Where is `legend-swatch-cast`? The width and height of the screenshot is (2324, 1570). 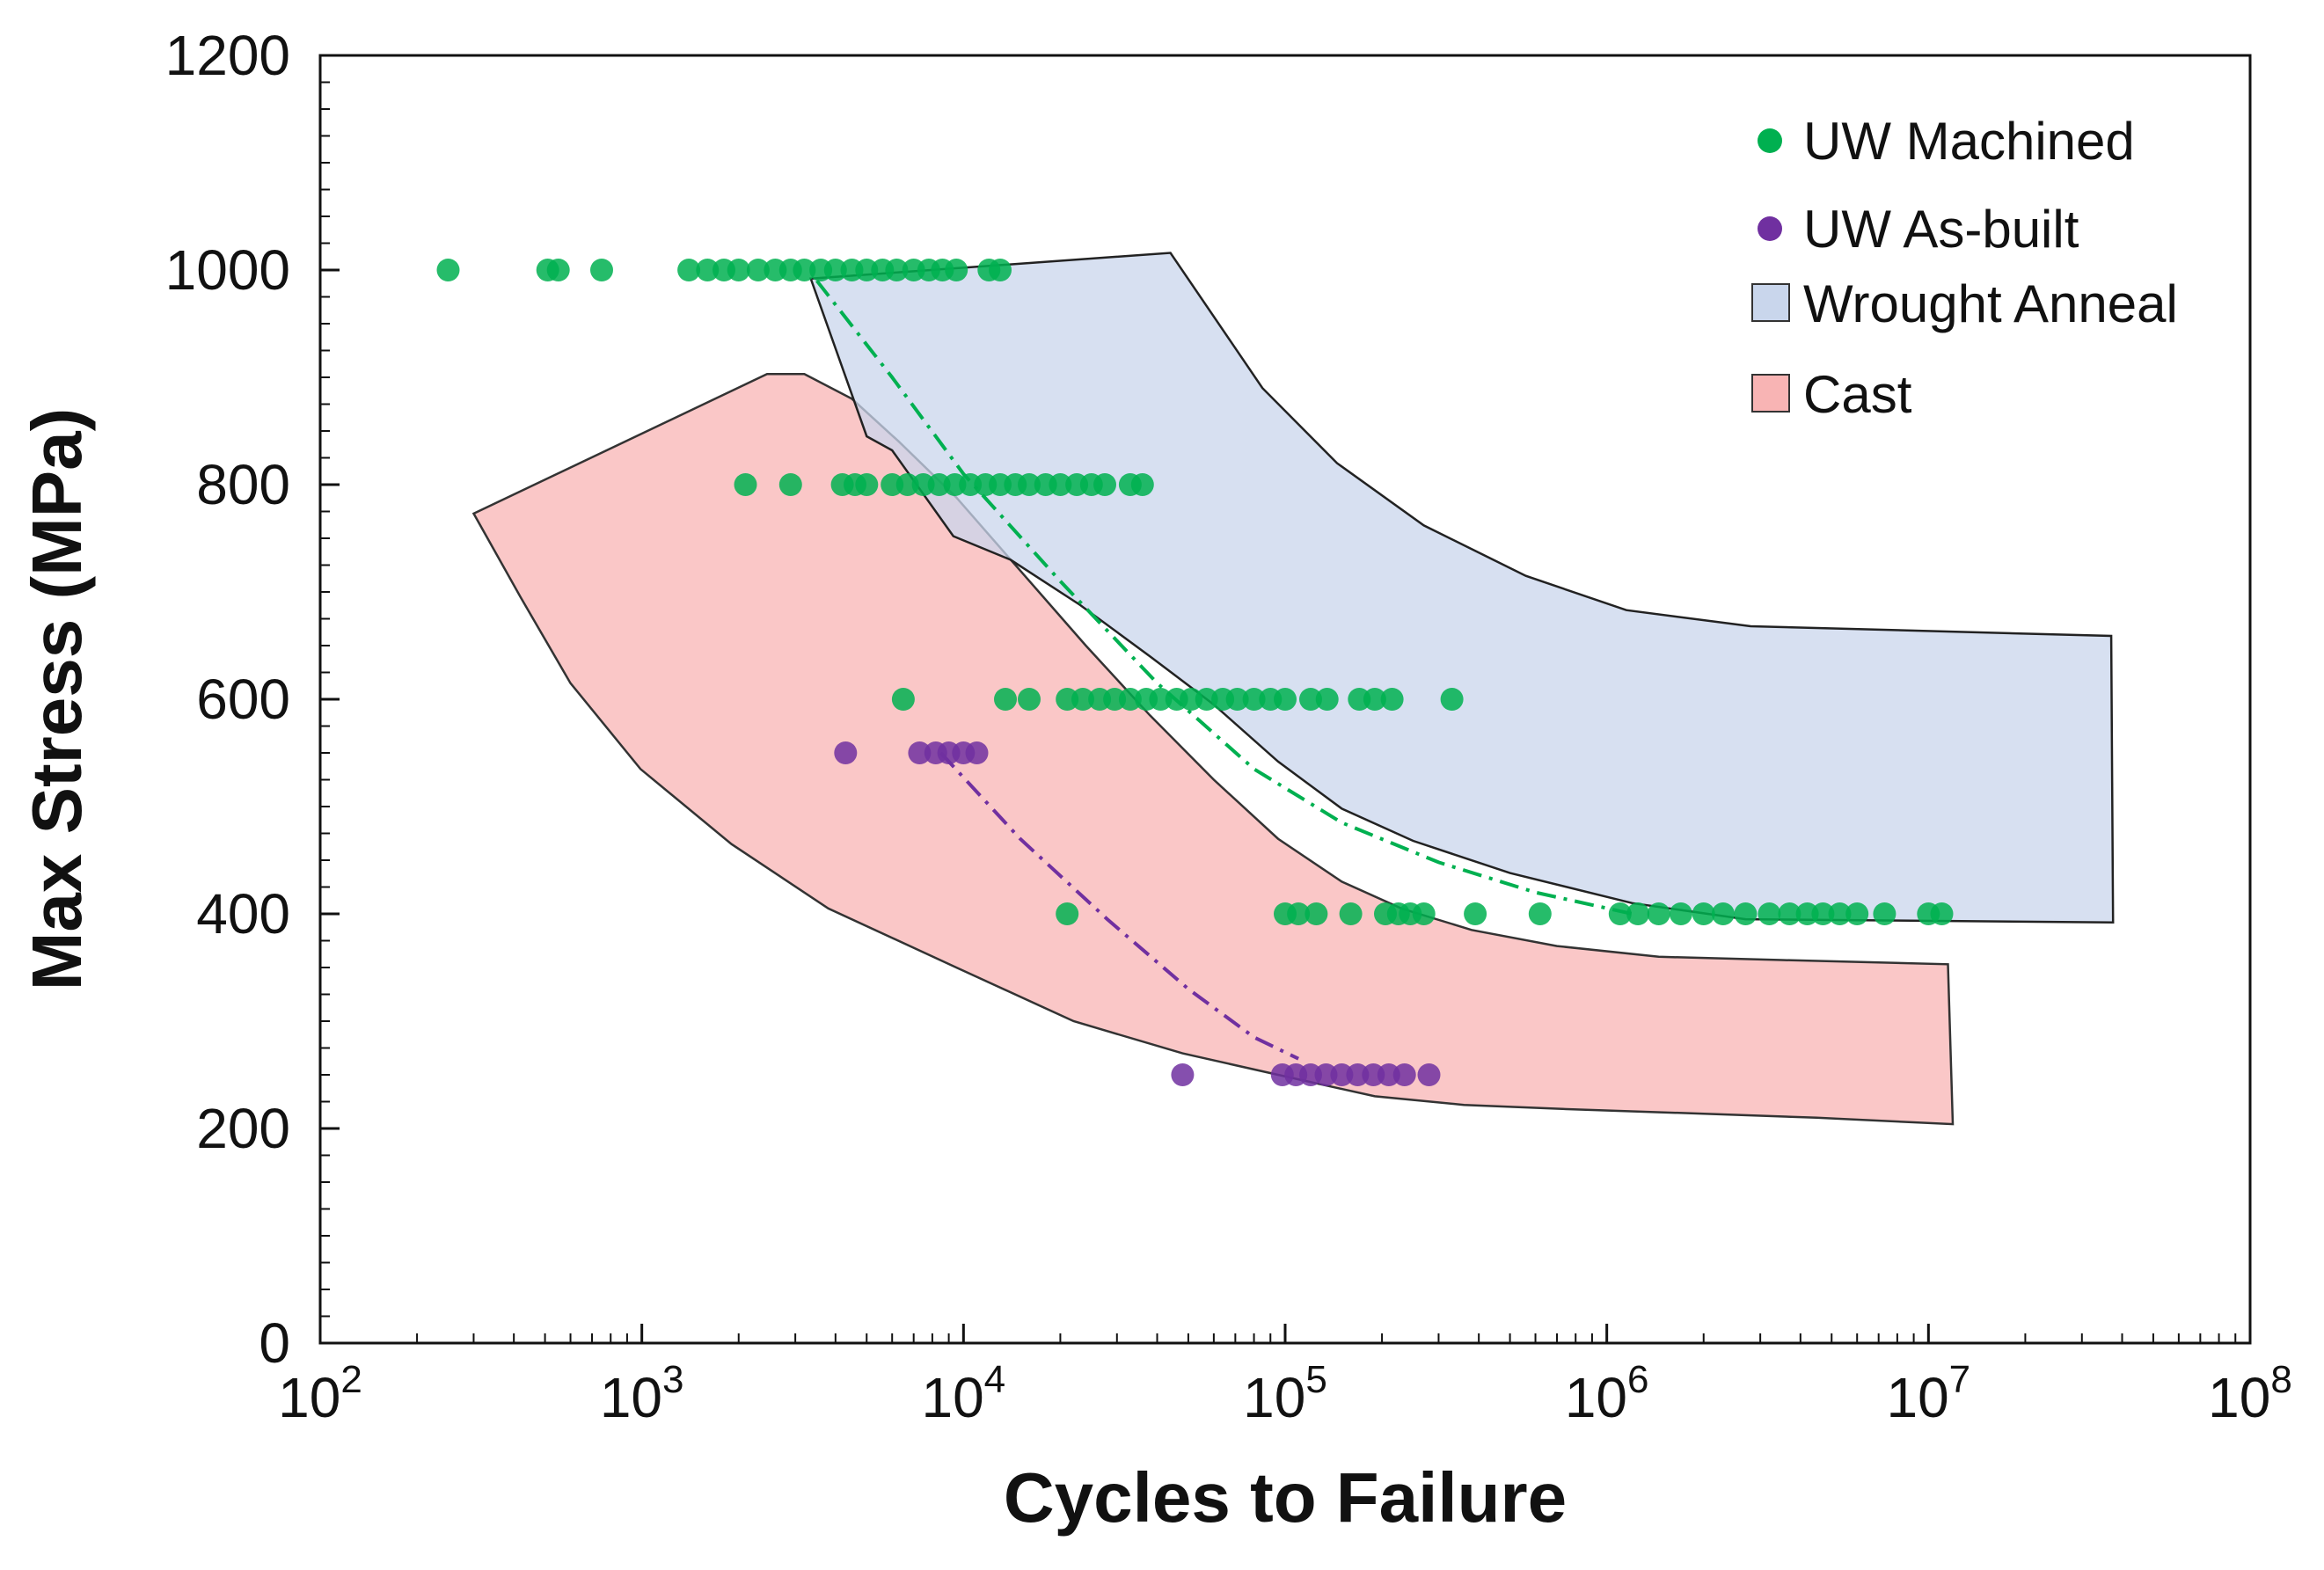
legend-swatch-cast is located at coordinates (1771, 393).